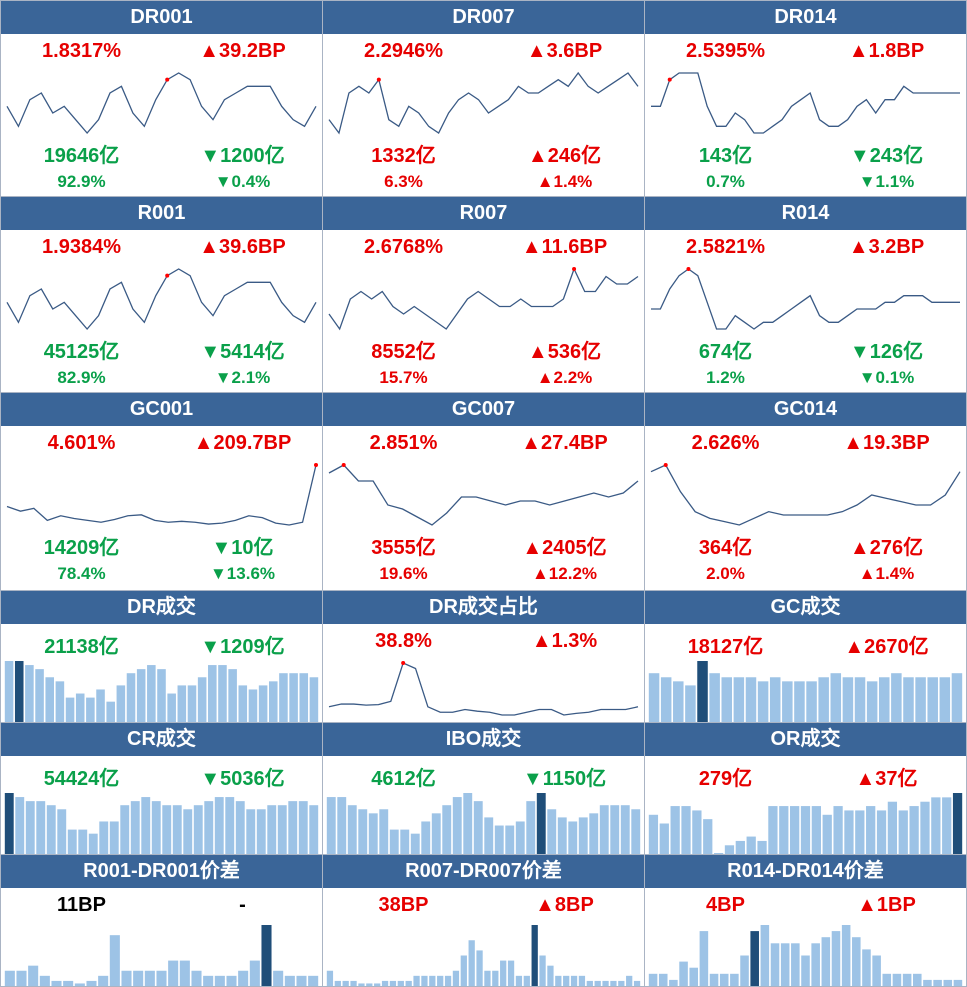 This screenshot has width=967, height=987. What do you see at coordinates (805, 213) in the screenshot?
I see `panel-title: R014` at bounding box center [805, 213].